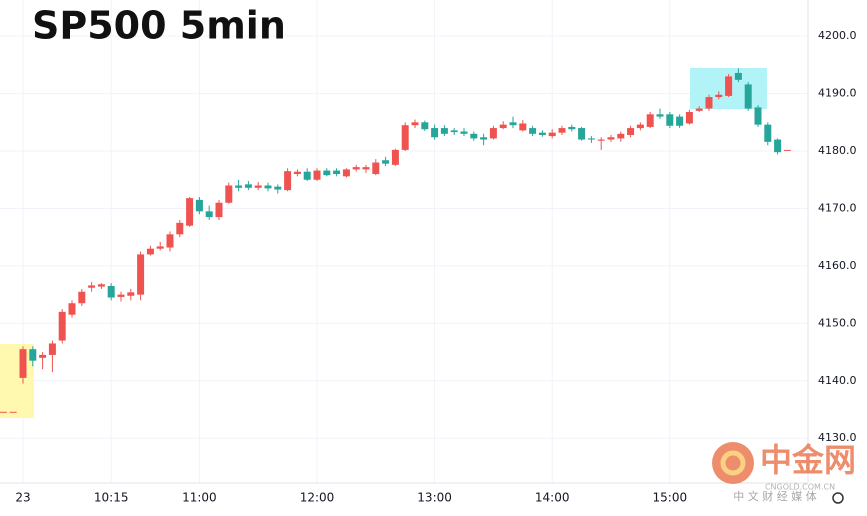 This screenshot has height=516, width=867. I want to click on chart-title: SP500 5min, so click(159, 26).